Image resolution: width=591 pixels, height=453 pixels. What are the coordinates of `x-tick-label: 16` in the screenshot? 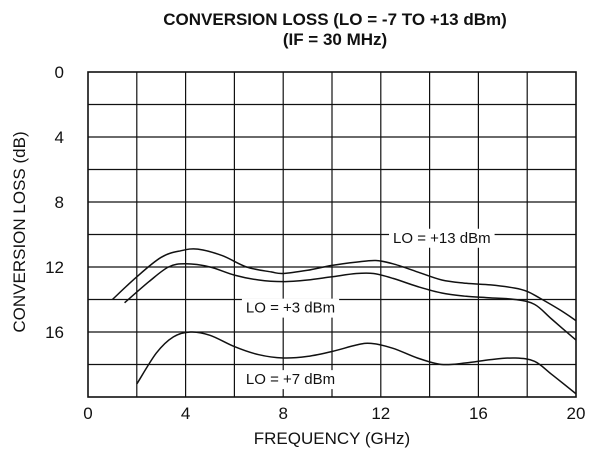 It's located at (478, 413).